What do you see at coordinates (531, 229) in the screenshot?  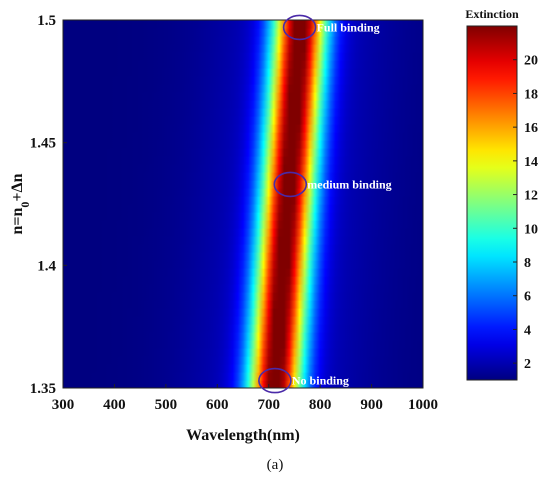 I see `colorbar-tick-label: 10` at bounding box center [531, 229].